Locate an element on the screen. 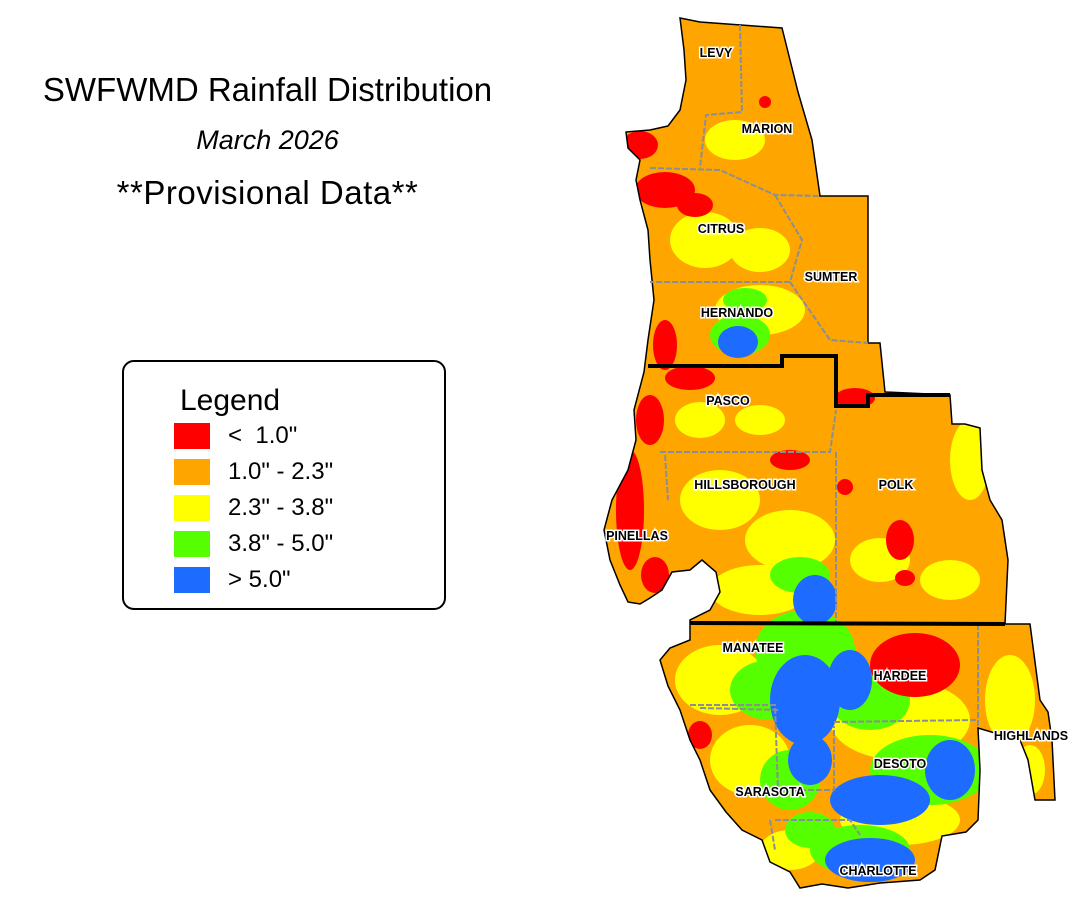 Image resolution: width=1092 pixels, height=923 pixels. county-label-pasco: PASCO is located at coordinates (728, 401).